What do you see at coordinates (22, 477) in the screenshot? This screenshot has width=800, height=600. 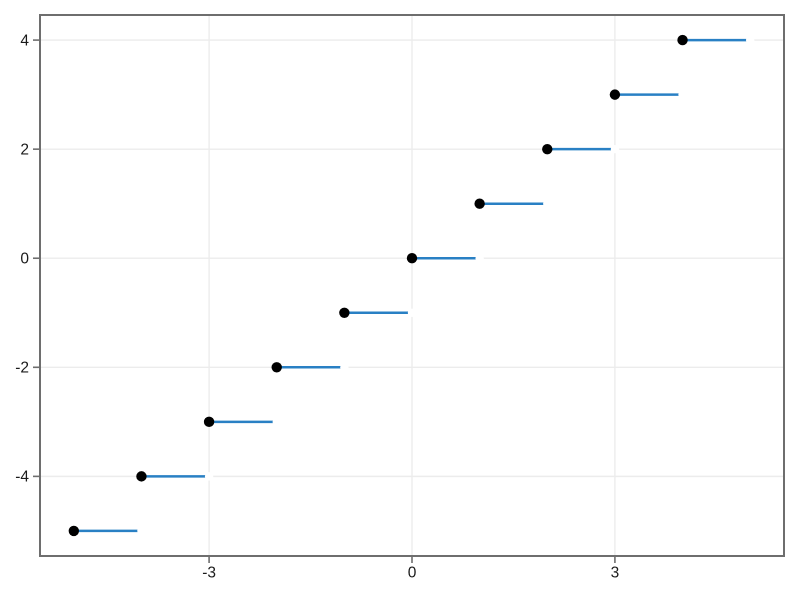 I see `y-tick-label: -4` at bounding box center [22, 477].